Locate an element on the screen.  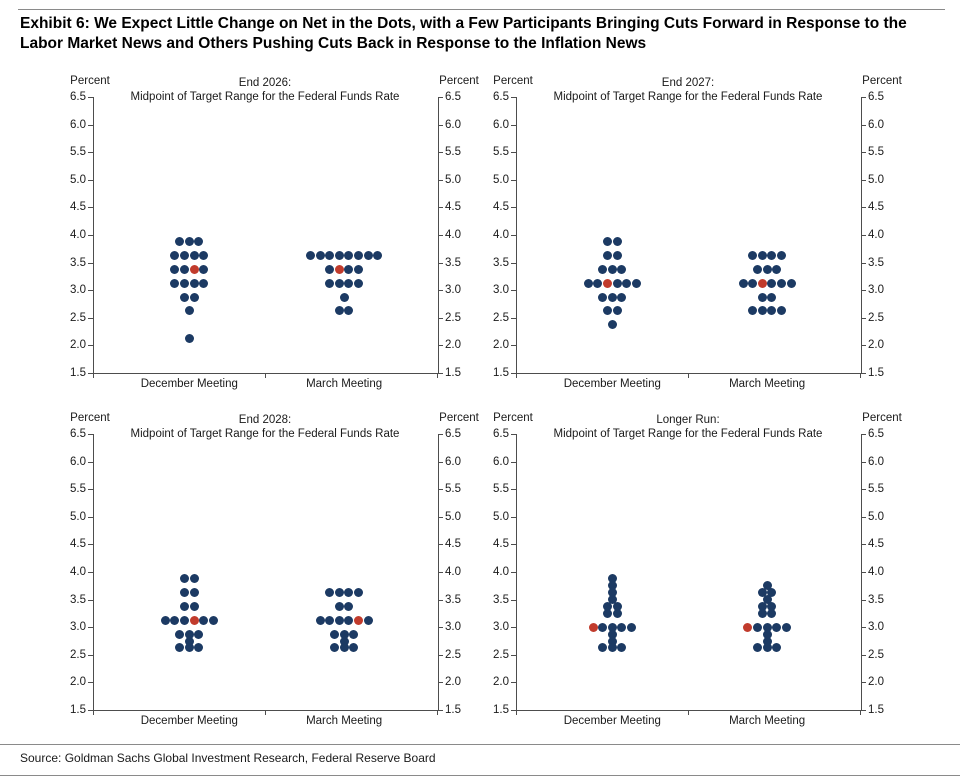
footer-rule-bottom is located at coordinates (480, 775).